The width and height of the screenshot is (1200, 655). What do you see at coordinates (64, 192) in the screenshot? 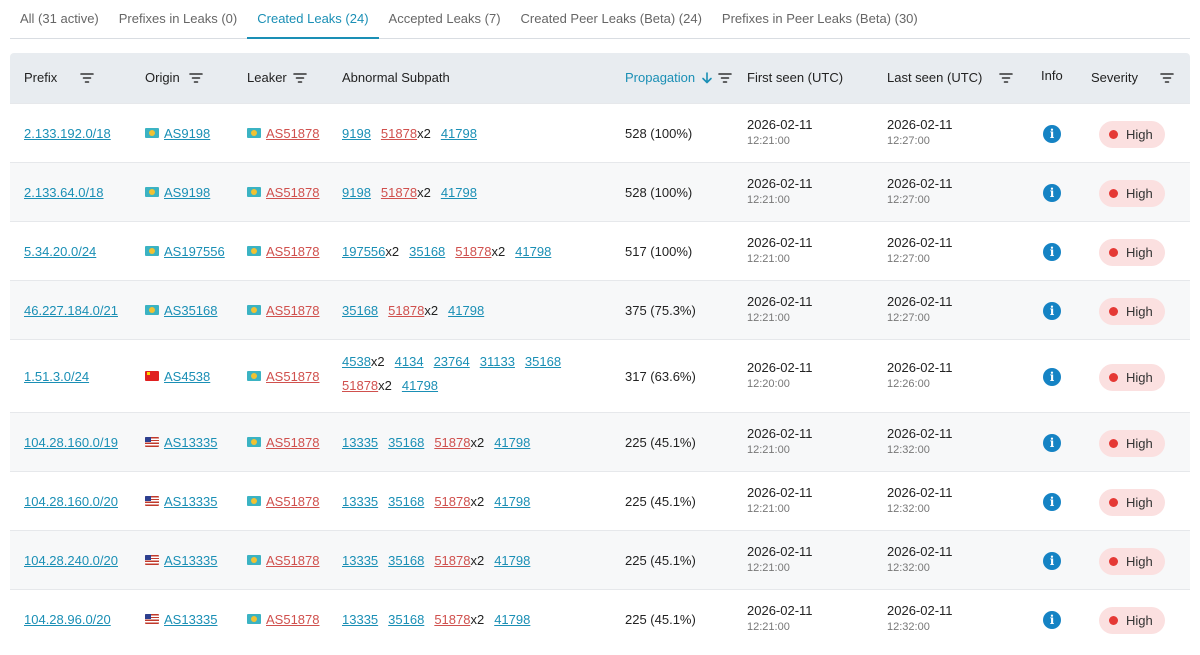
I see `prefix-link: 2.133.64.0/18` at bounding box center [64, 192].